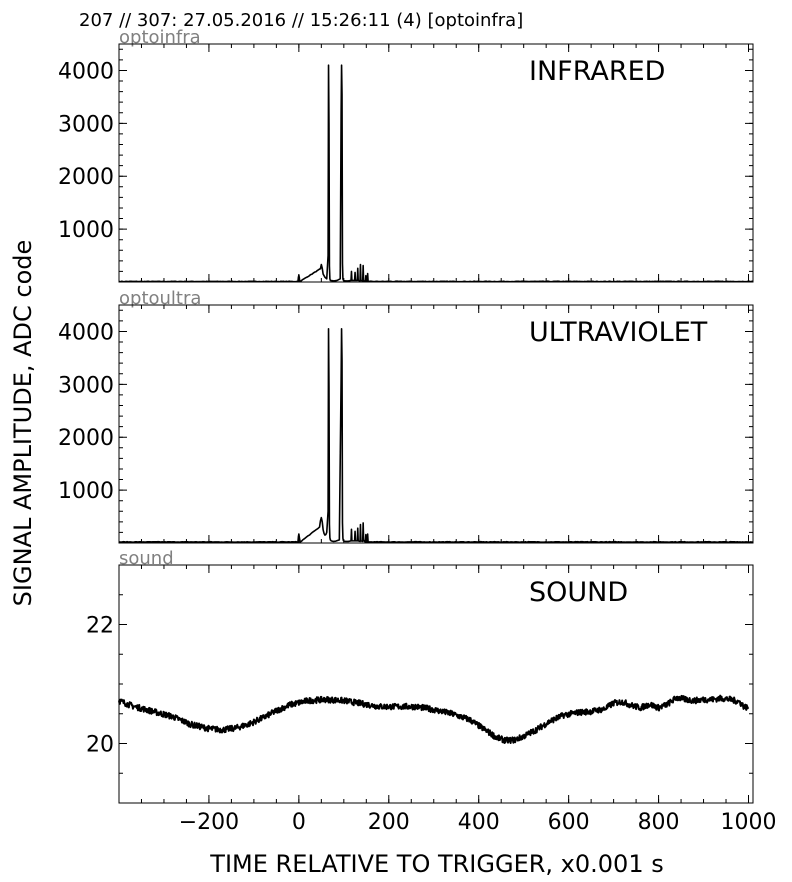 This screenshot has width=792, height=882. I want to click on sound-label: SOUND, so click(578, 592).